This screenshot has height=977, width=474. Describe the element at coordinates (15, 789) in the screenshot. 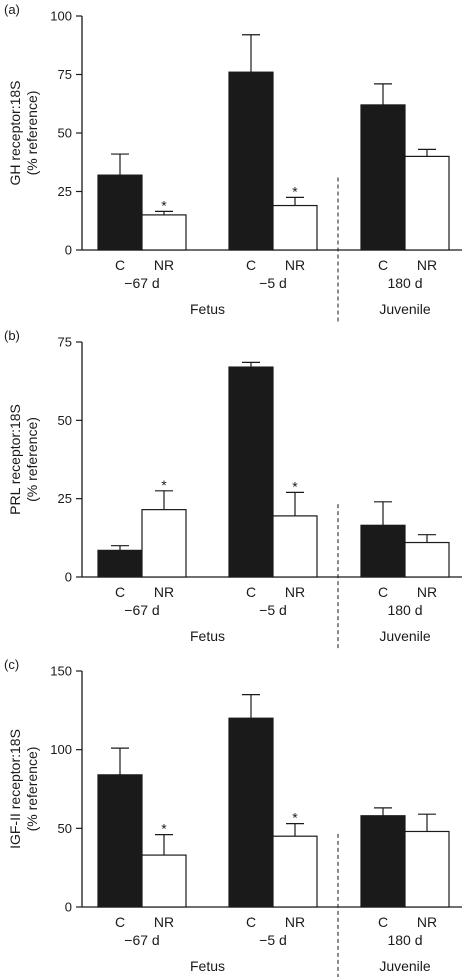

I see `y-axis-label: IGF-II receptor:18S` at that location.